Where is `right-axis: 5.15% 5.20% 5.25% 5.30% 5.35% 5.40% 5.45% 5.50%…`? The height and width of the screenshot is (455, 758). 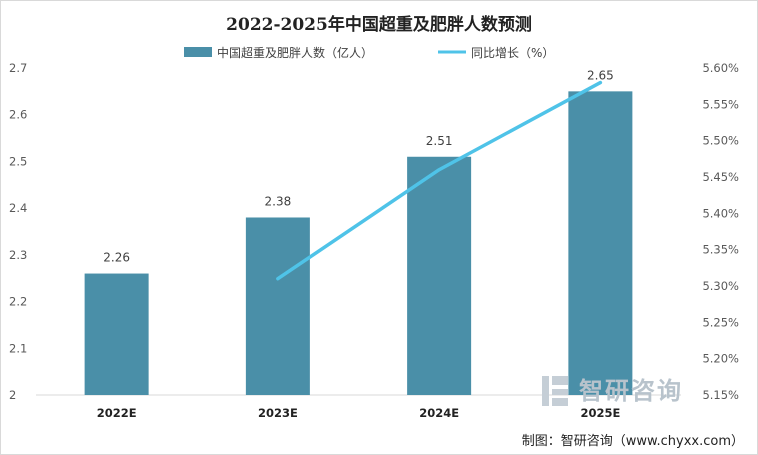 right-axis: 5.15% 5.20% 5.25% 5.30% 5.35% 5.40% 5.45% 5.50%… is located at coordinates (720, 231).